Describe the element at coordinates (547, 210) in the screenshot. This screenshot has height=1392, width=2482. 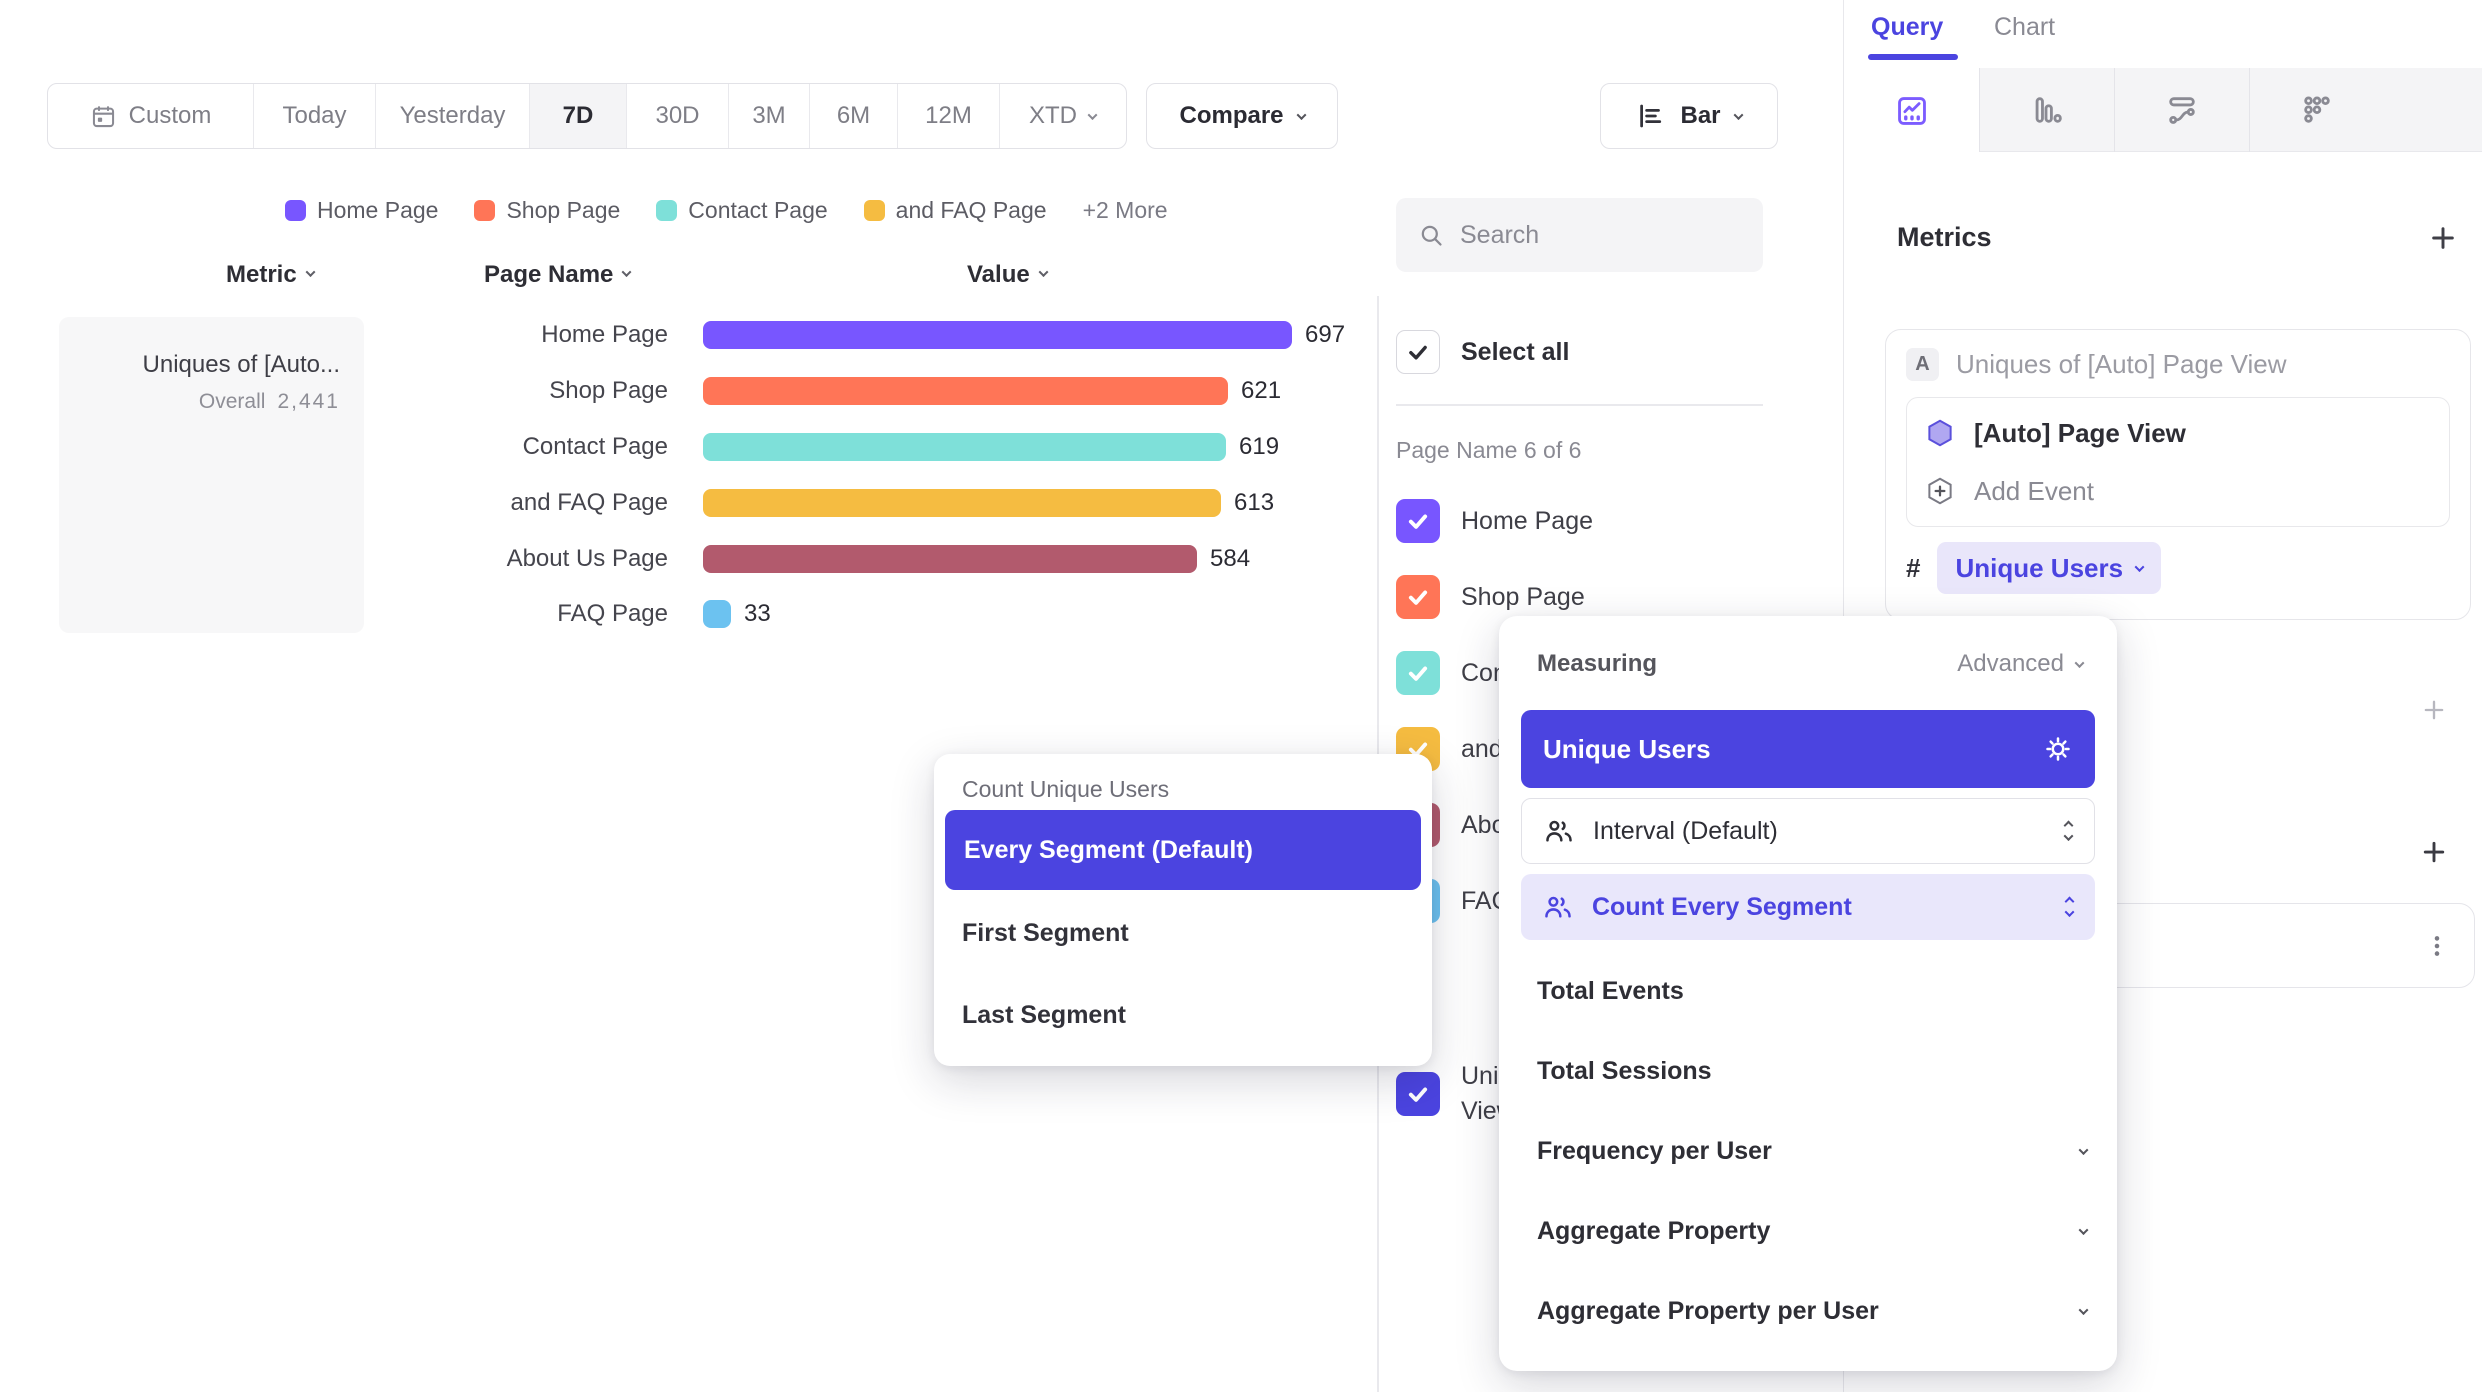
I see `legend-item: Shop Page` at that location.